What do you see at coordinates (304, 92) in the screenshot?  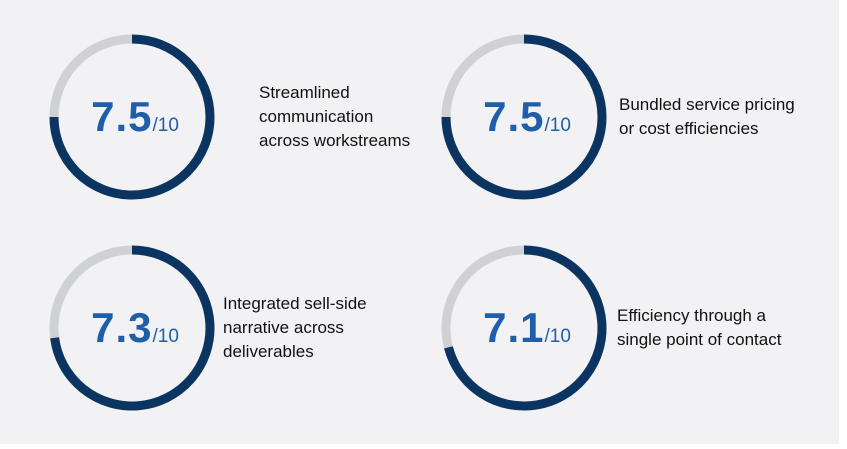 I see `label-line: Streamlined` at bounding box center [304, 92].